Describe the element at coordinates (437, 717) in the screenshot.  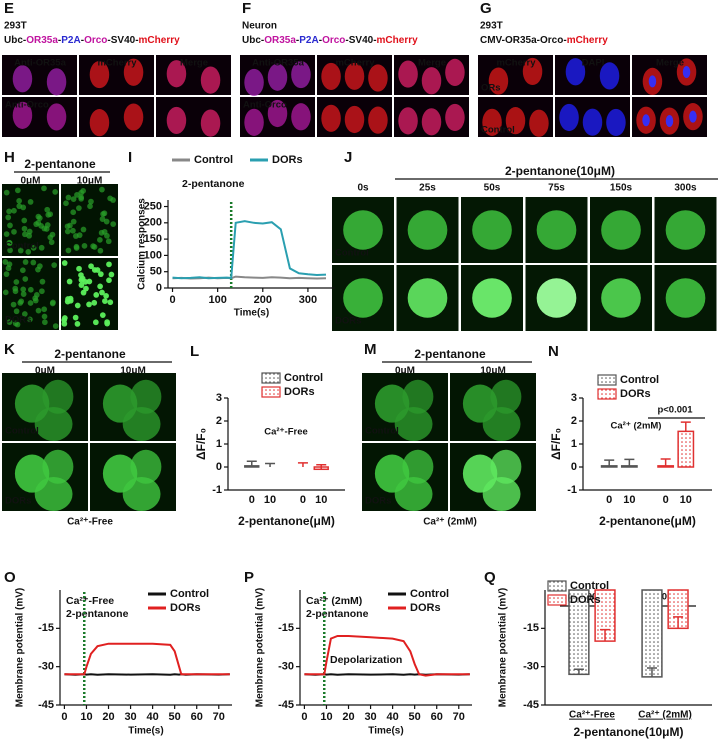
I see `x-tick-label: 60` at that location.